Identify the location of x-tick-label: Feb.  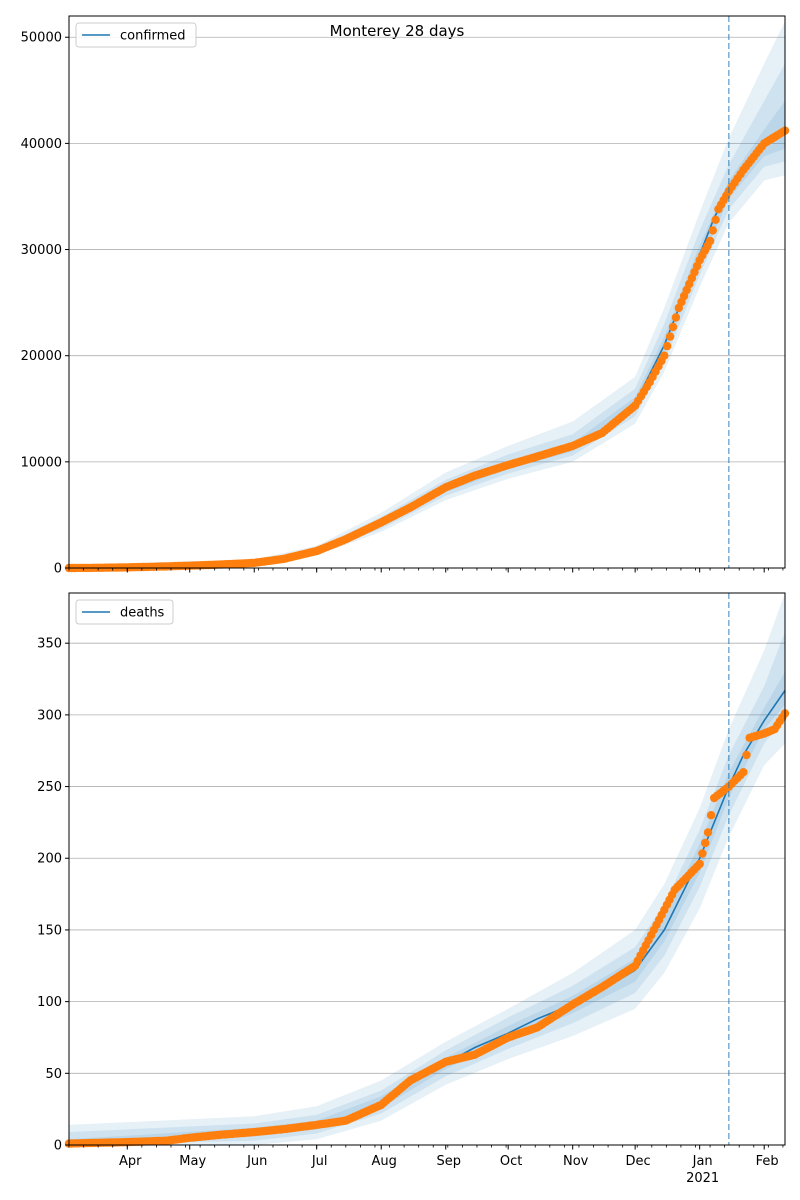
(767, 1161).